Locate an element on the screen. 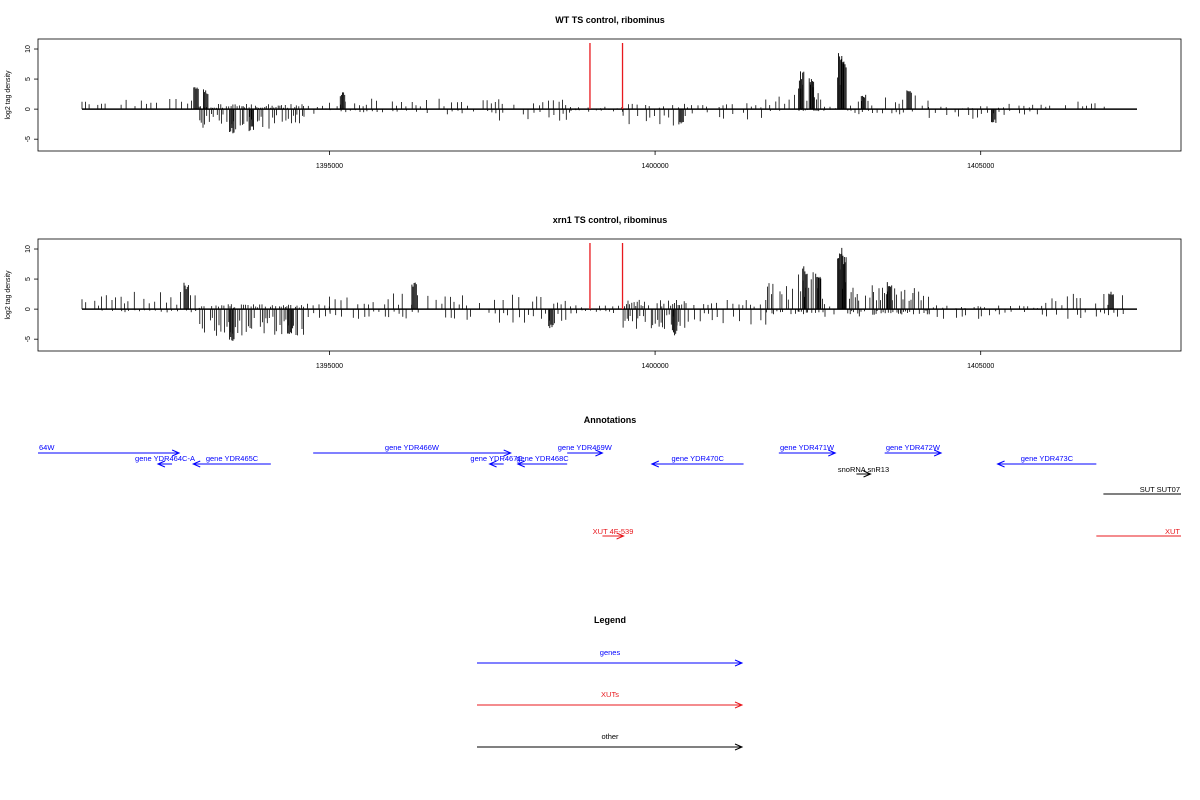  xrn1-ytick-label: 10 is located at coordinates (28, 249).